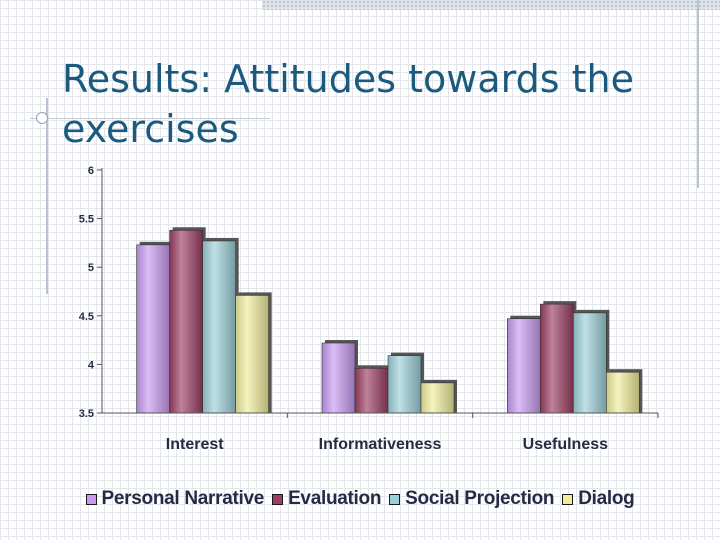 Image resolution: width=720 pixels, height=540 pixels. Describe the element at coordinates (565, 444) in the screenshot. I see `x-category-label: Usefulness` at that location.